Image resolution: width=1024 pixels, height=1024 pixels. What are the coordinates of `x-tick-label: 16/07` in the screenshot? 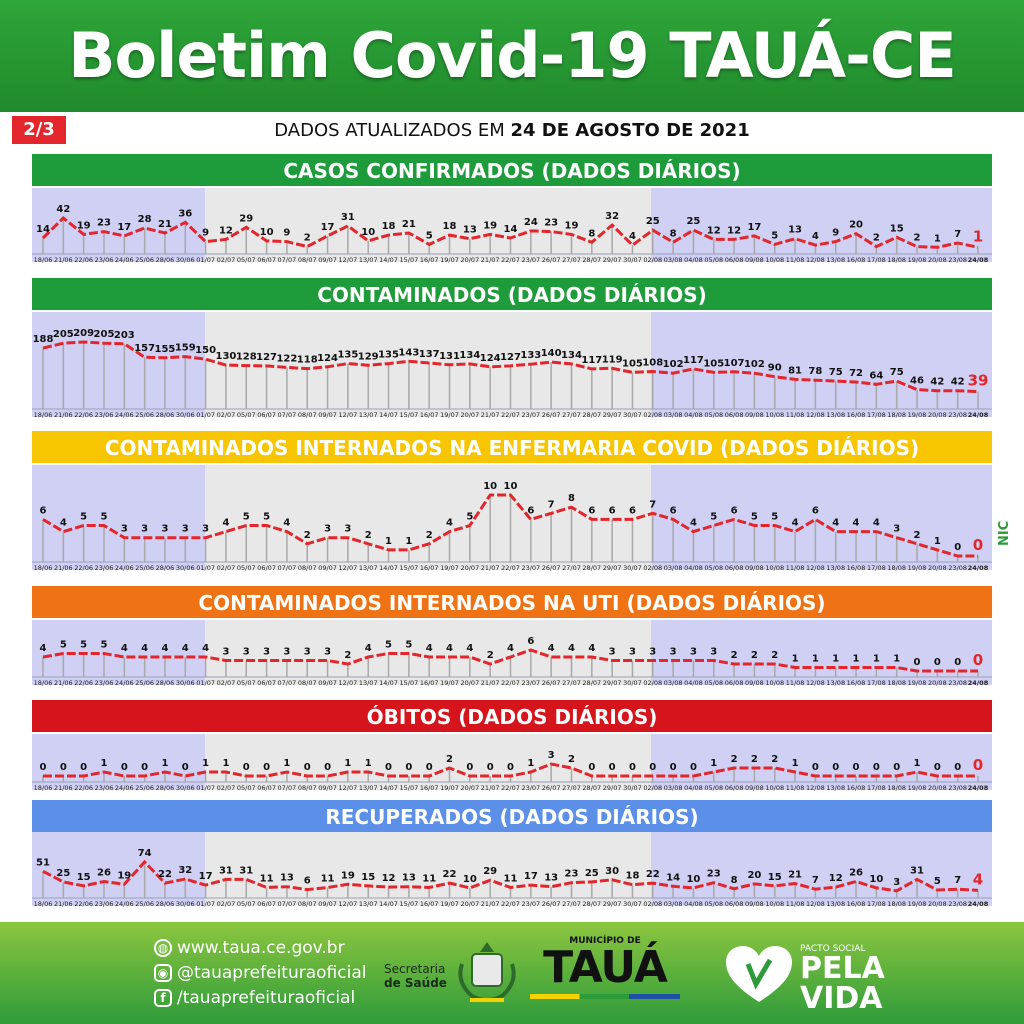 It's located at (429, 568).